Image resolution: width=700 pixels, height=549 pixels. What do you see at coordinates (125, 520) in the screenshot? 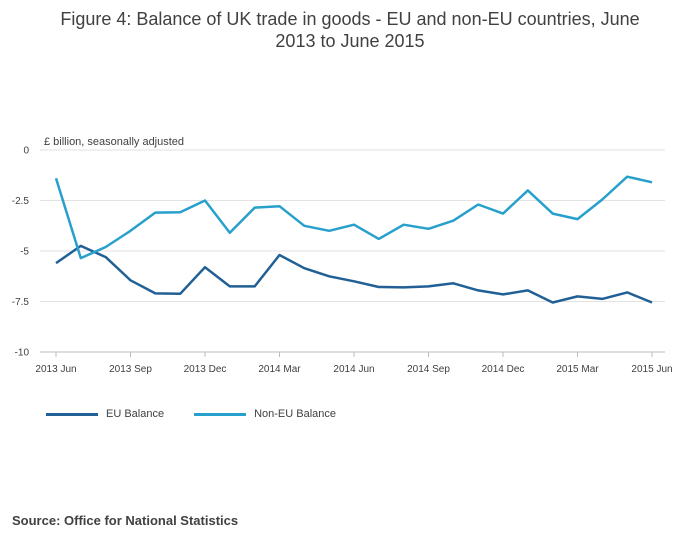
I see `source-note: Source: Office for National Statistics` at bounding box center [125, 520].